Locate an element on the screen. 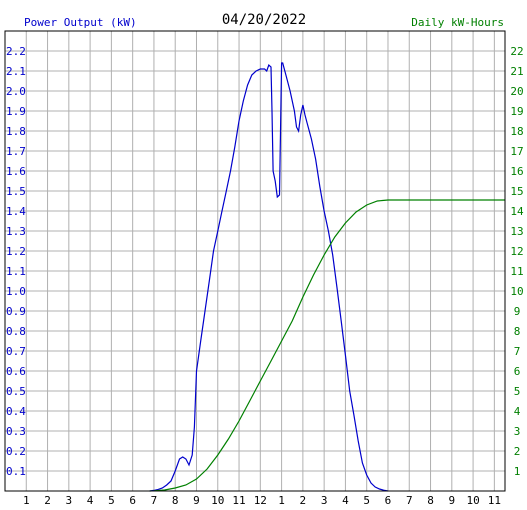 This screenshot has height=510, width=527. right-tick-label: 9 is located at coordinates (517, 311).